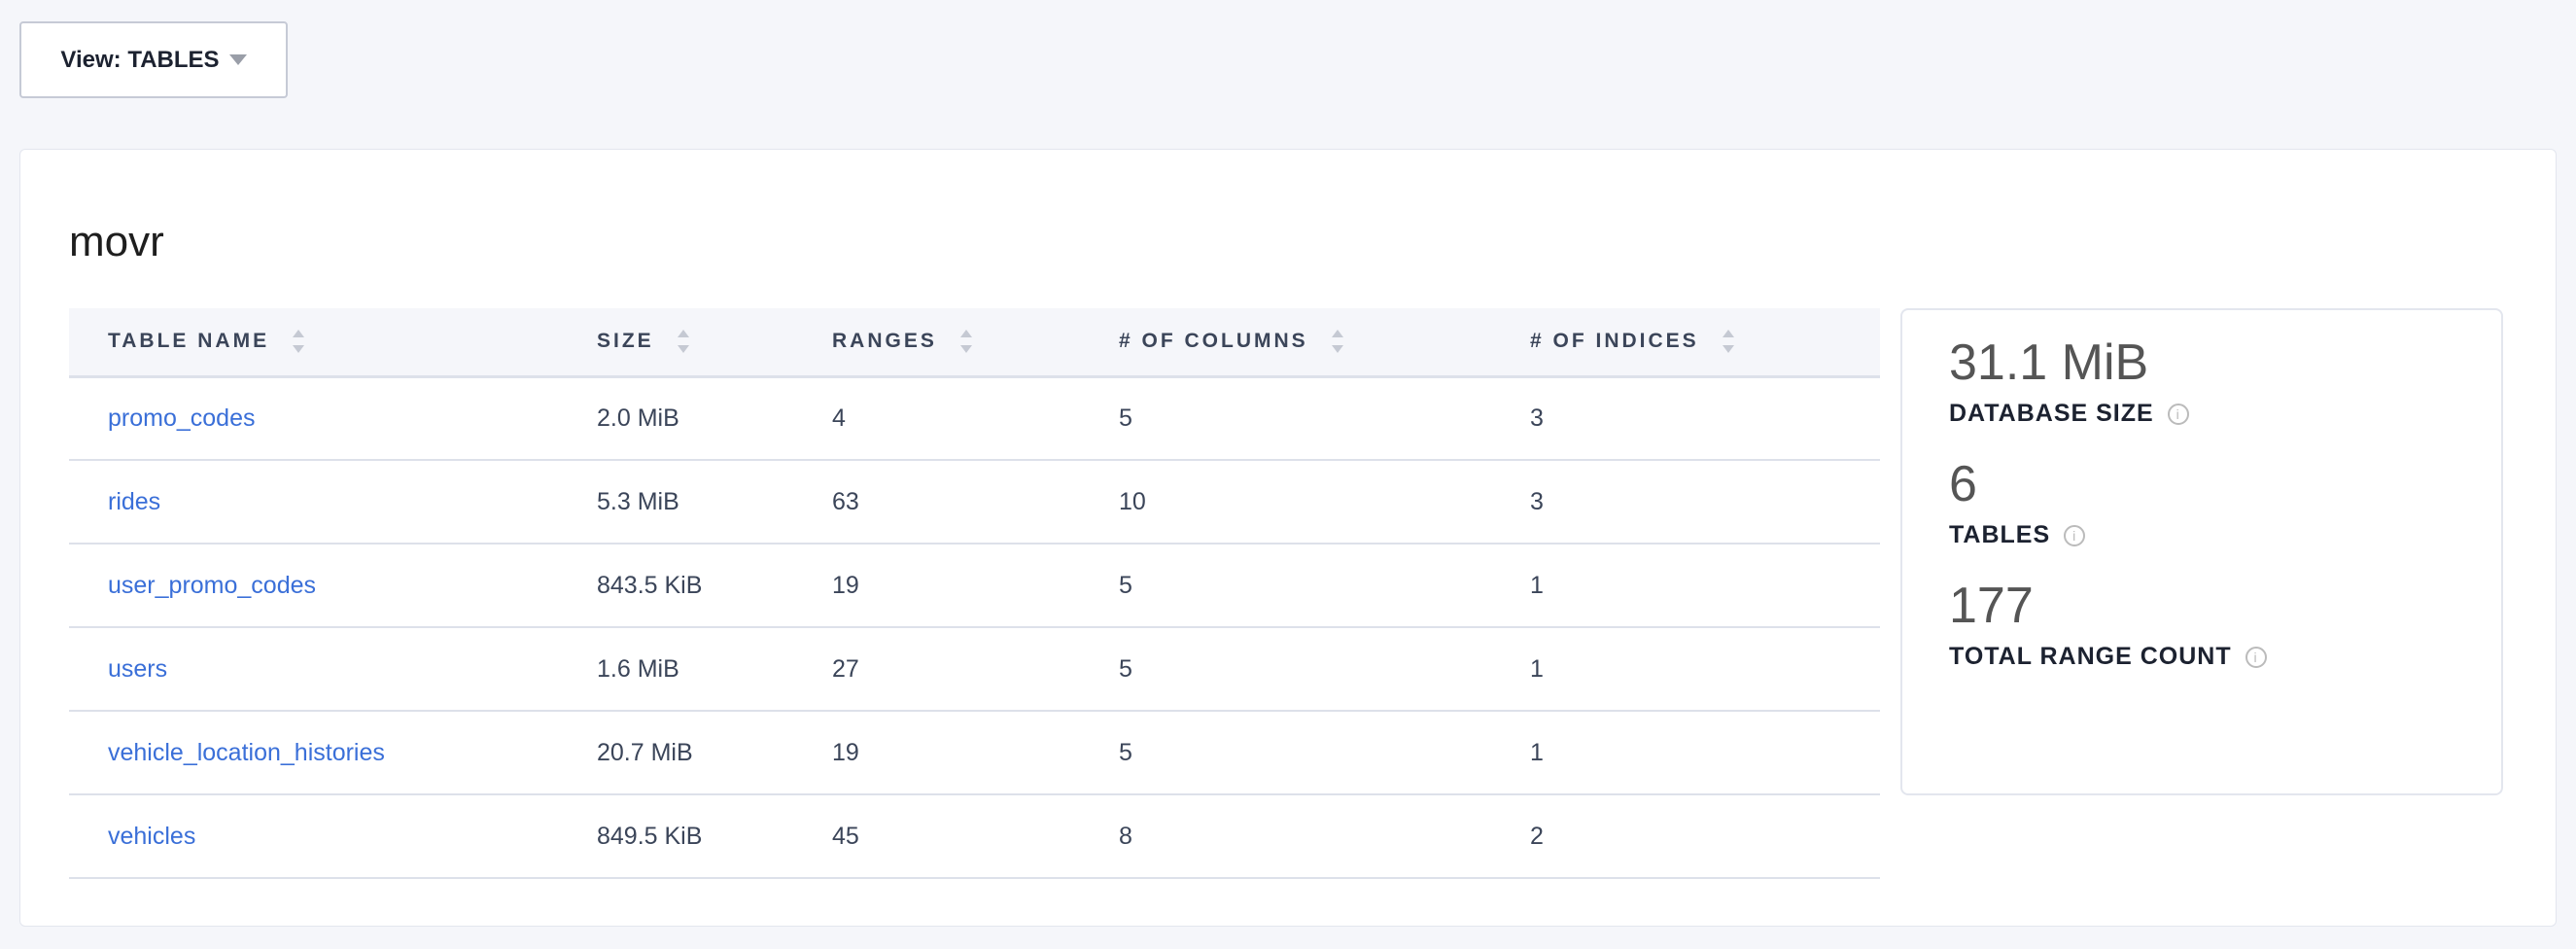  I want to click on table-cell: 63, so click(975, 502).